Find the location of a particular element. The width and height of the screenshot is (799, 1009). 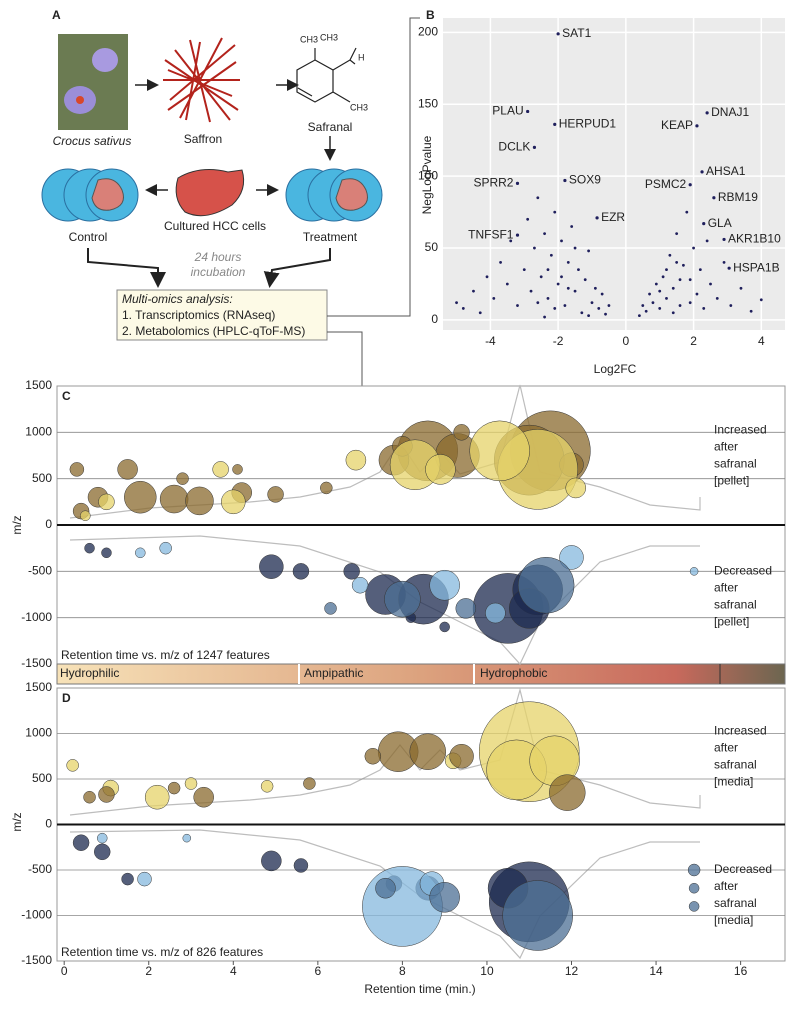

point-label: SPRR2 is located at coordinates (493, 183).